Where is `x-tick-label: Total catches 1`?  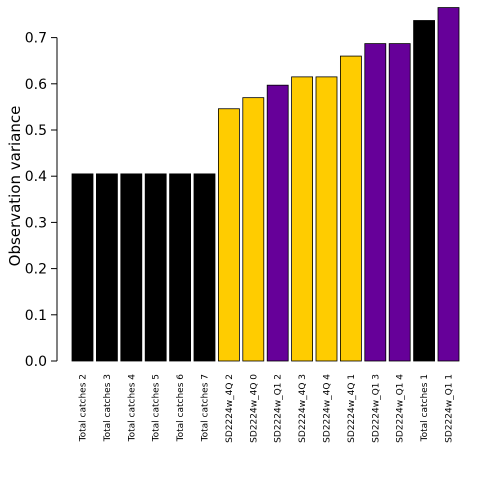 x-tick-label: Total catches 1 is located at coordinates (425, 408).